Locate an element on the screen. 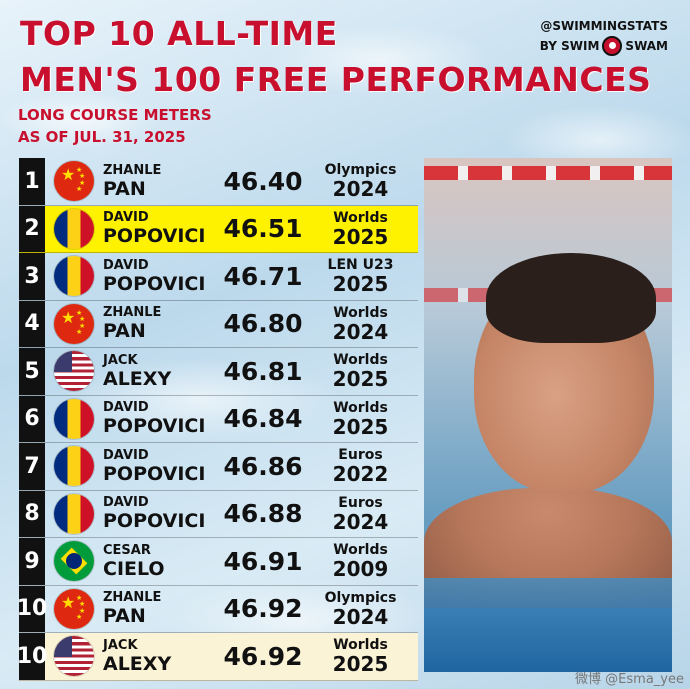  brand-block: @SWIMMINGSTATS BY SWIM SWAM is located at coordinates (604, 36).